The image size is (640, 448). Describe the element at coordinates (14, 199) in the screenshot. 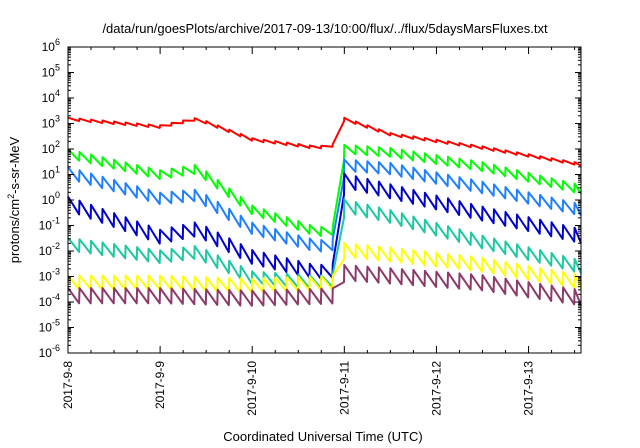

I see `y-axis-label: protons/cm2-s-sr-MeV` at that location.